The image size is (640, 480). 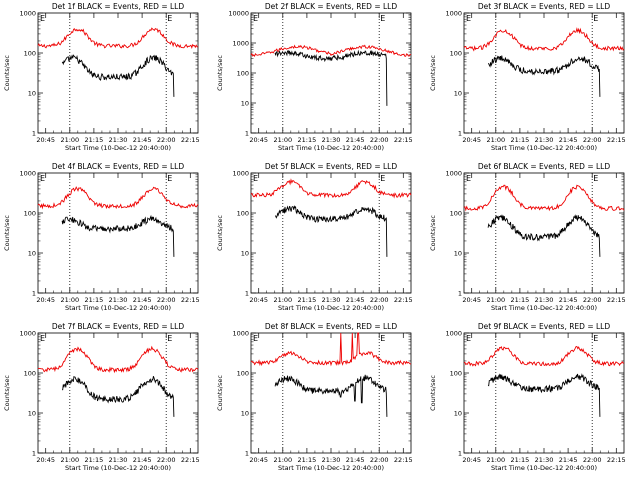 I want to click on y-tick-label: 10000, so click(x=238, y=14).